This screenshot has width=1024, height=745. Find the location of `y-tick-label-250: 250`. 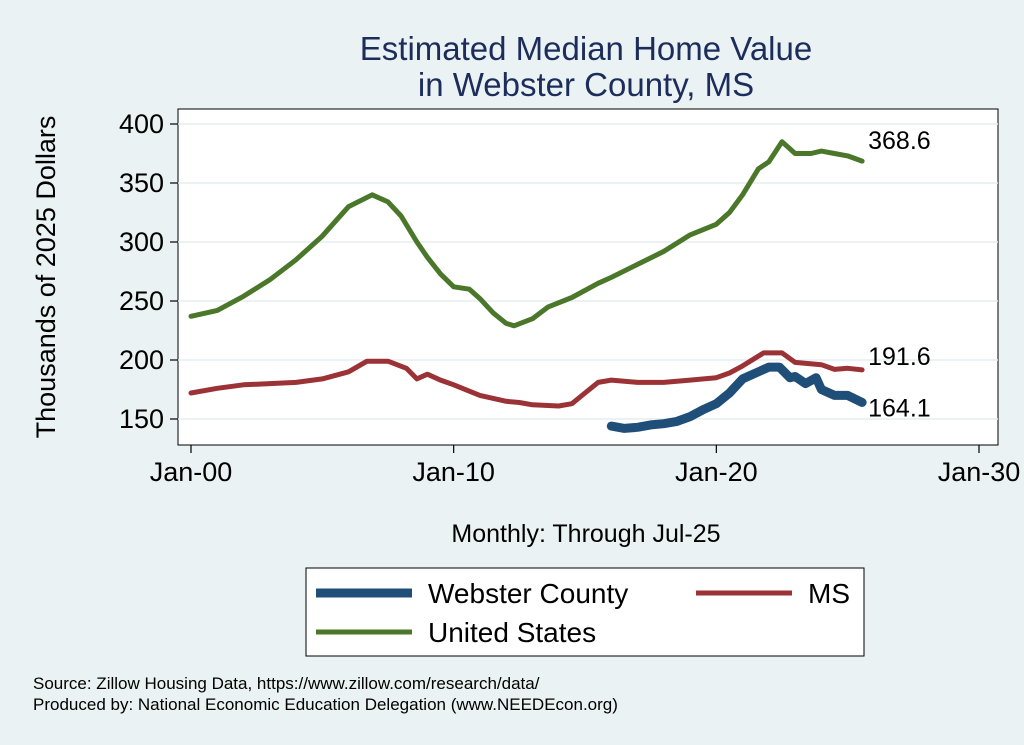

y-tick-label-250: 250 is located at coordinates (141, 301).